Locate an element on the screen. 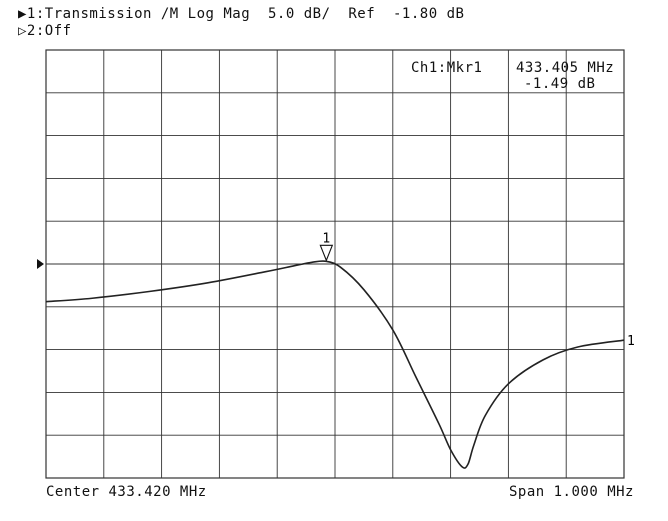 This screenshot has height=521, width=668. reference-level-arrow is located at coordinates (40, 264).